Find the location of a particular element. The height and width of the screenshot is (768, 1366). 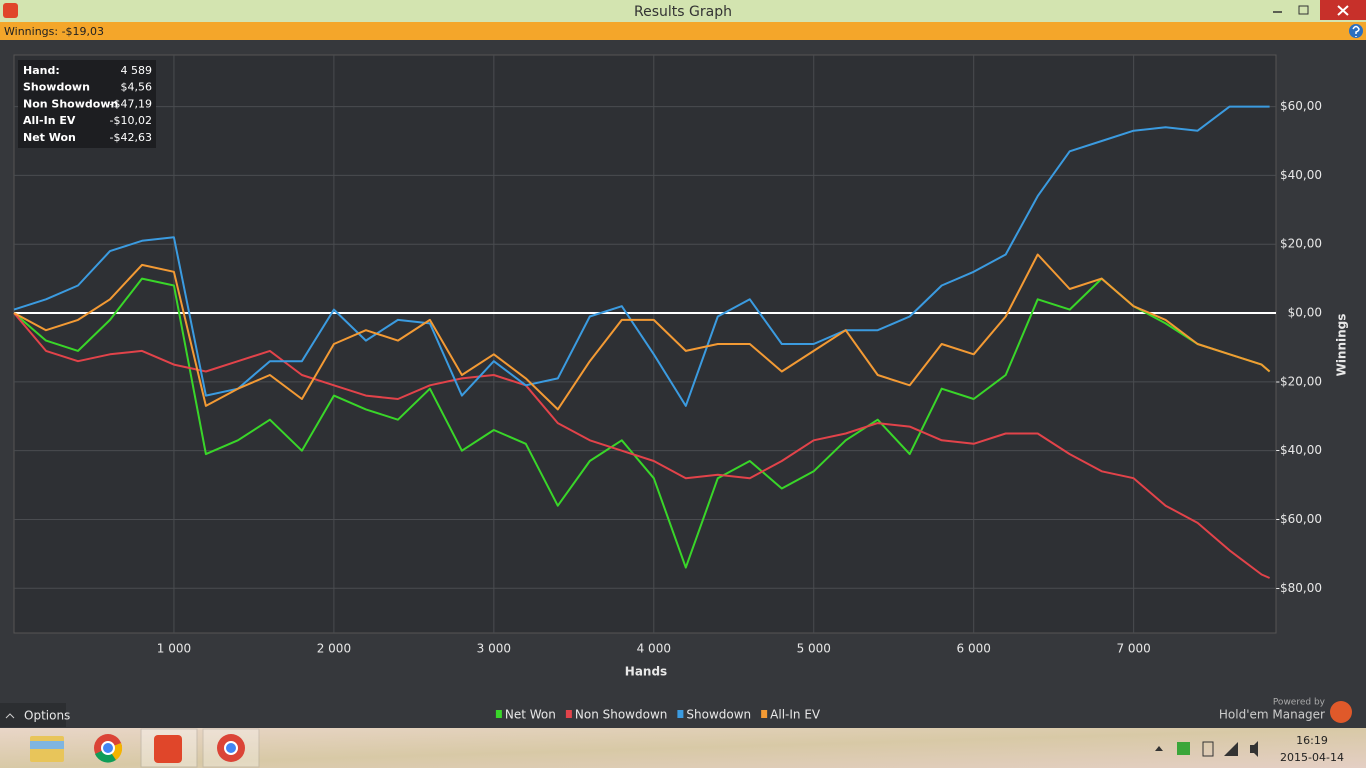

legend-item: Non Showdown is located at coordinates (616, 715).